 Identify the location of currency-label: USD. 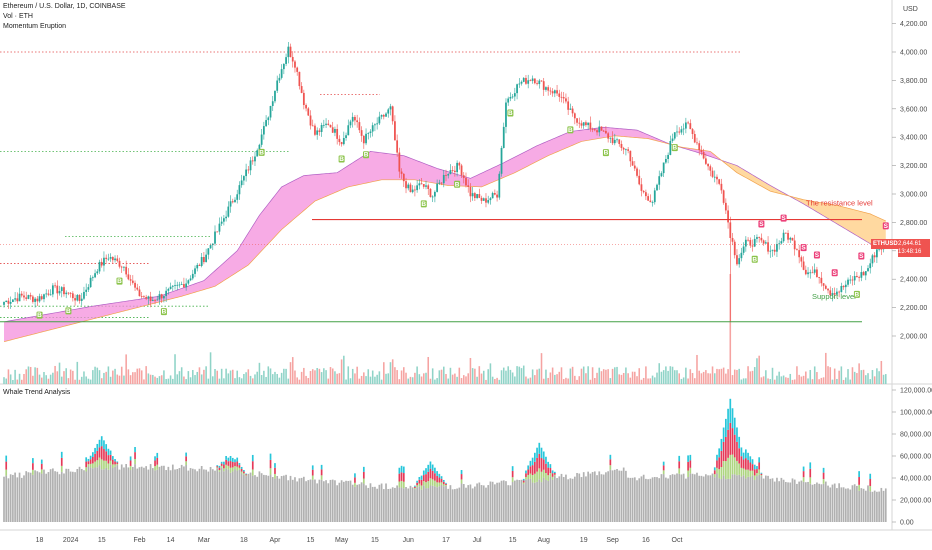
(910, 9).